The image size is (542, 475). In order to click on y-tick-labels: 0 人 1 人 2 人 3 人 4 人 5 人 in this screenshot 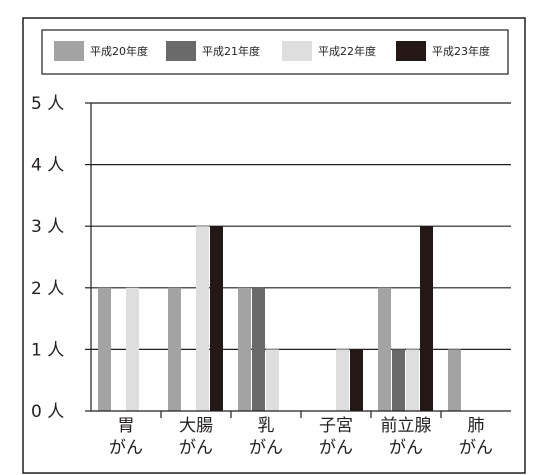, I will do `click(47, 258)`.